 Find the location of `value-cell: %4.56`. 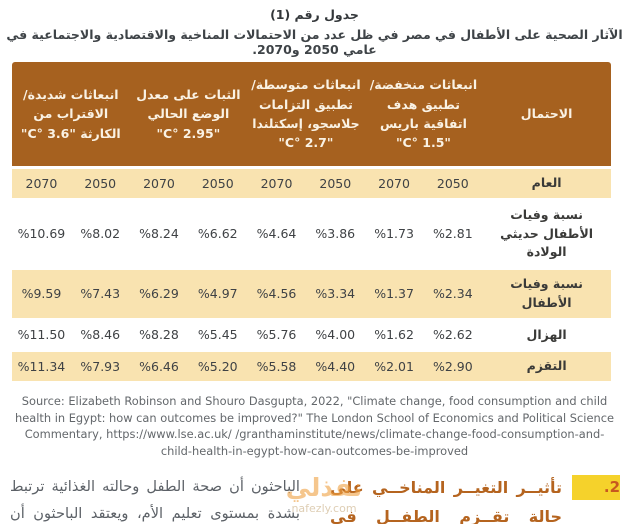

value-cell: %4.56 is located at coordinates (276, 294).